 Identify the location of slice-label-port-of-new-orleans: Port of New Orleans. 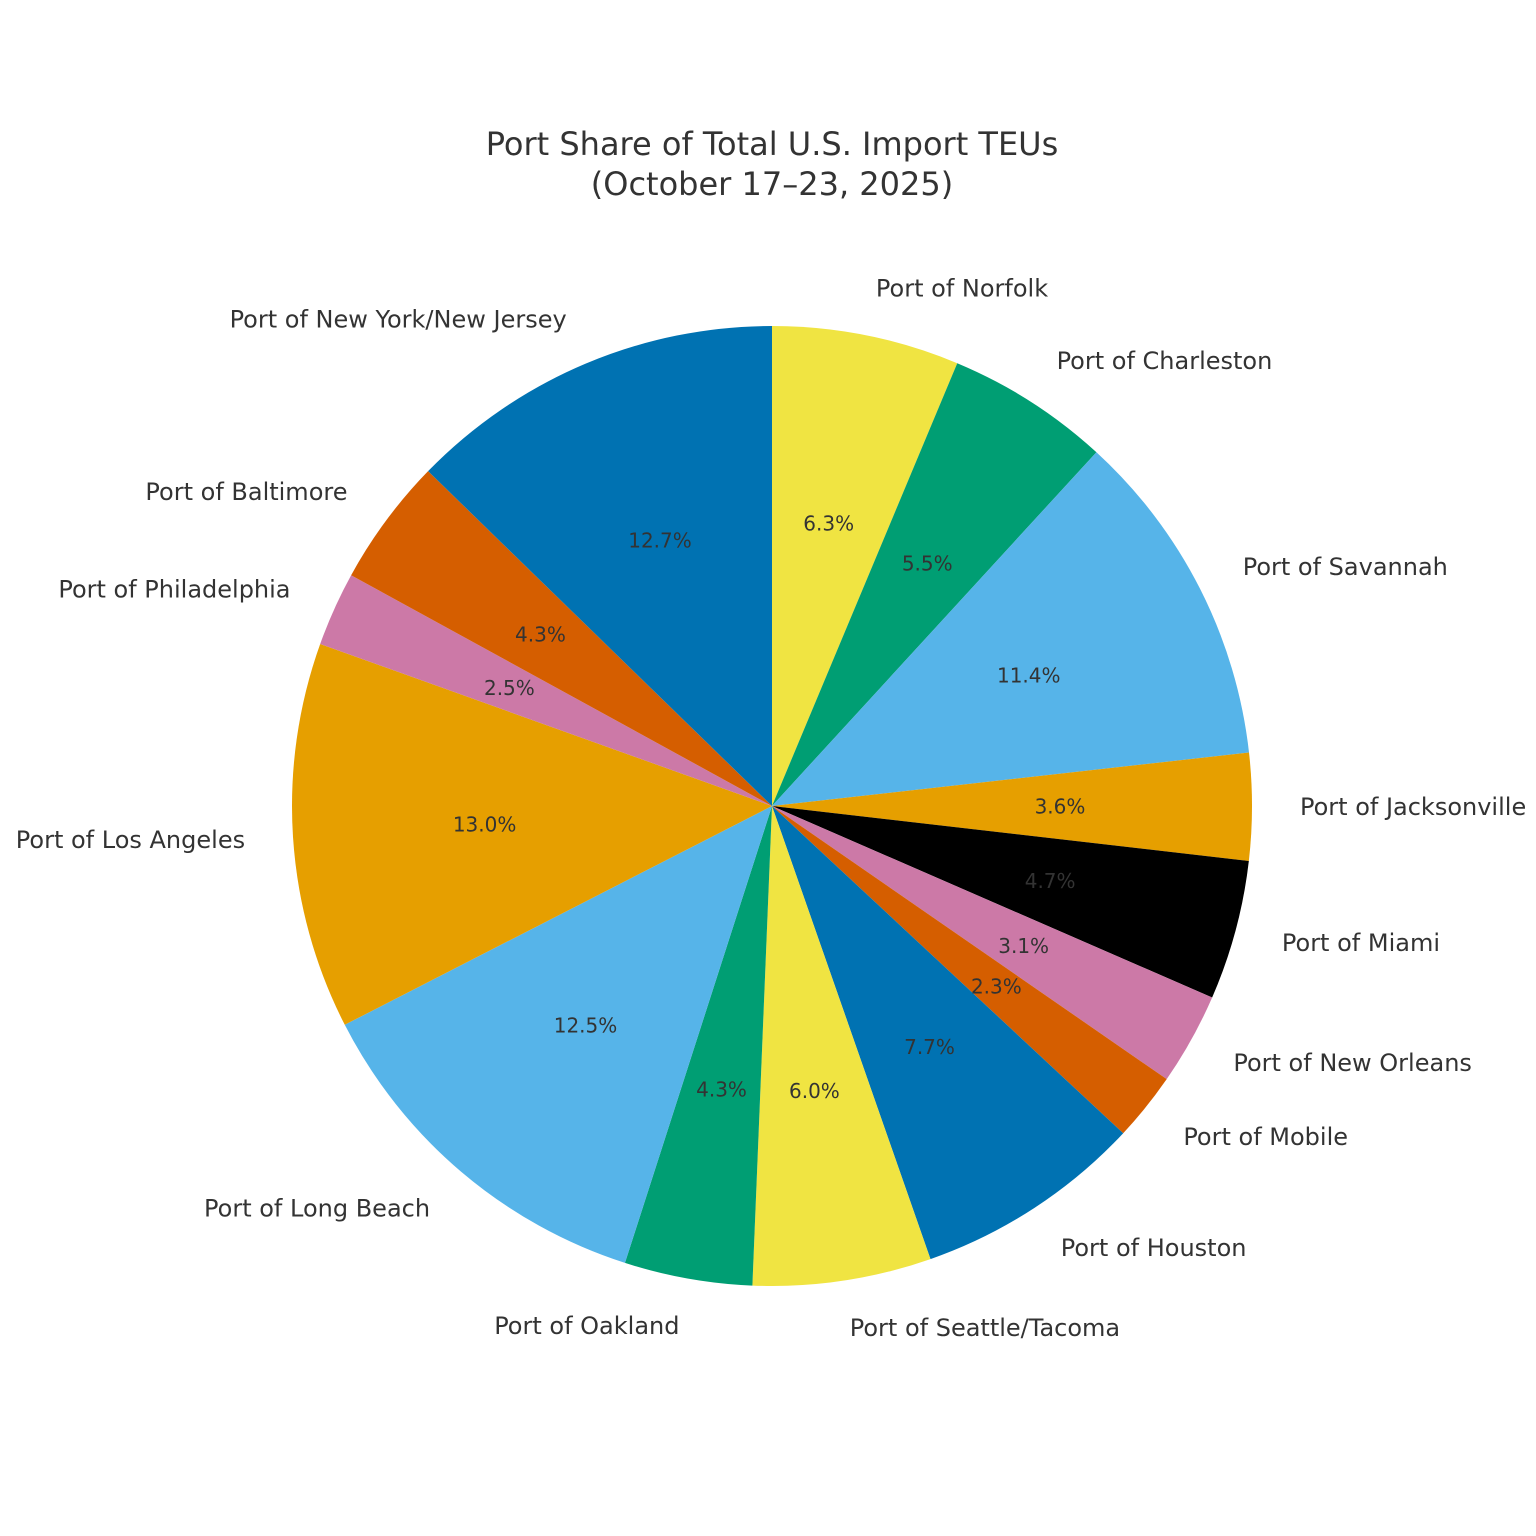
(1352, 1063).